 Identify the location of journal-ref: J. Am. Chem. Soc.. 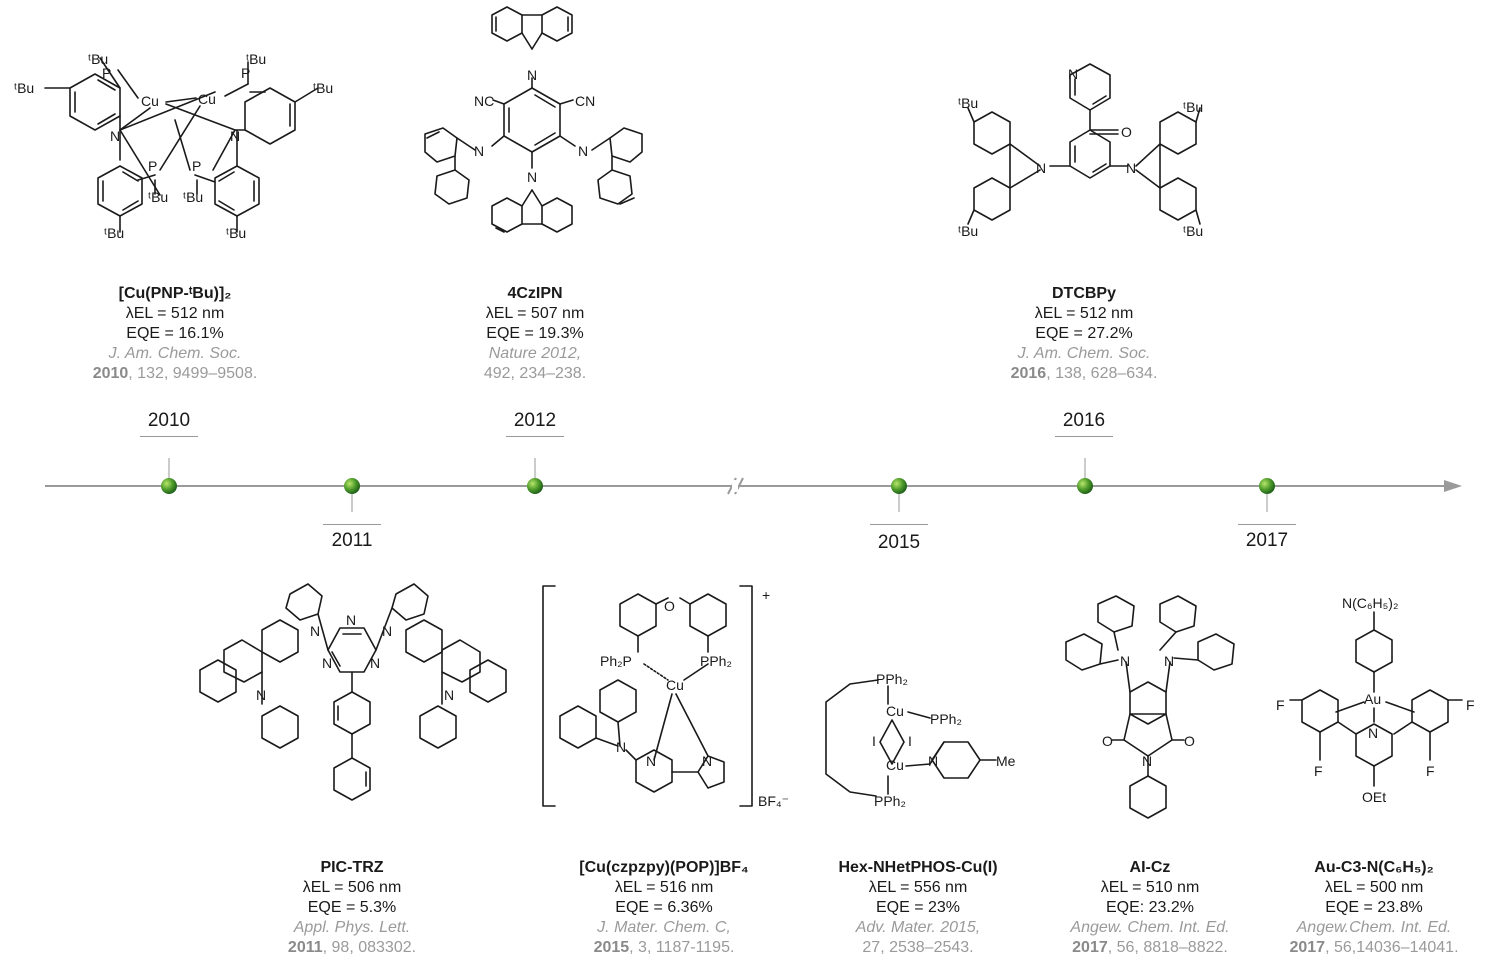
(1084, 353).